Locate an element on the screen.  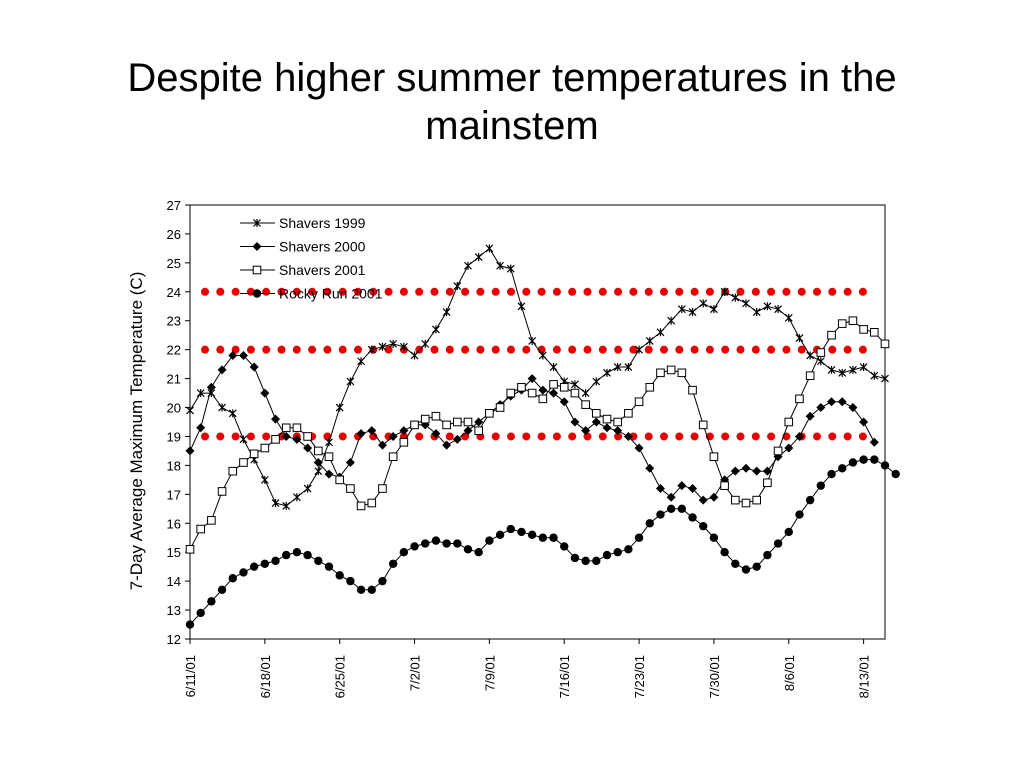
y-tick-label: 19 is located at coordinates (174, 436).